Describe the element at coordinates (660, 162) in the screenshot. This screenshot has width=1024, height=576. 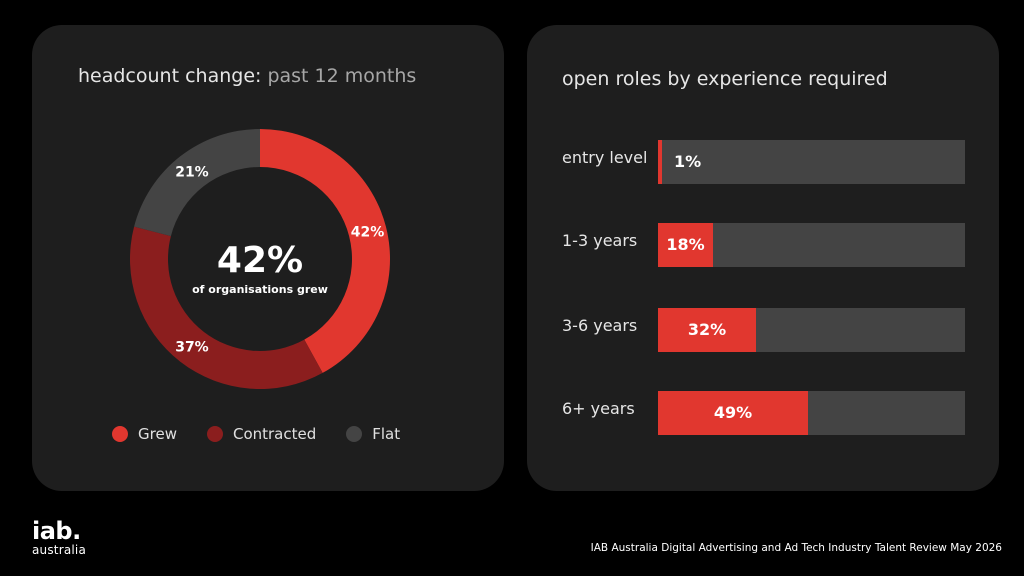
I see `bar-fill-entry-level` at that location.